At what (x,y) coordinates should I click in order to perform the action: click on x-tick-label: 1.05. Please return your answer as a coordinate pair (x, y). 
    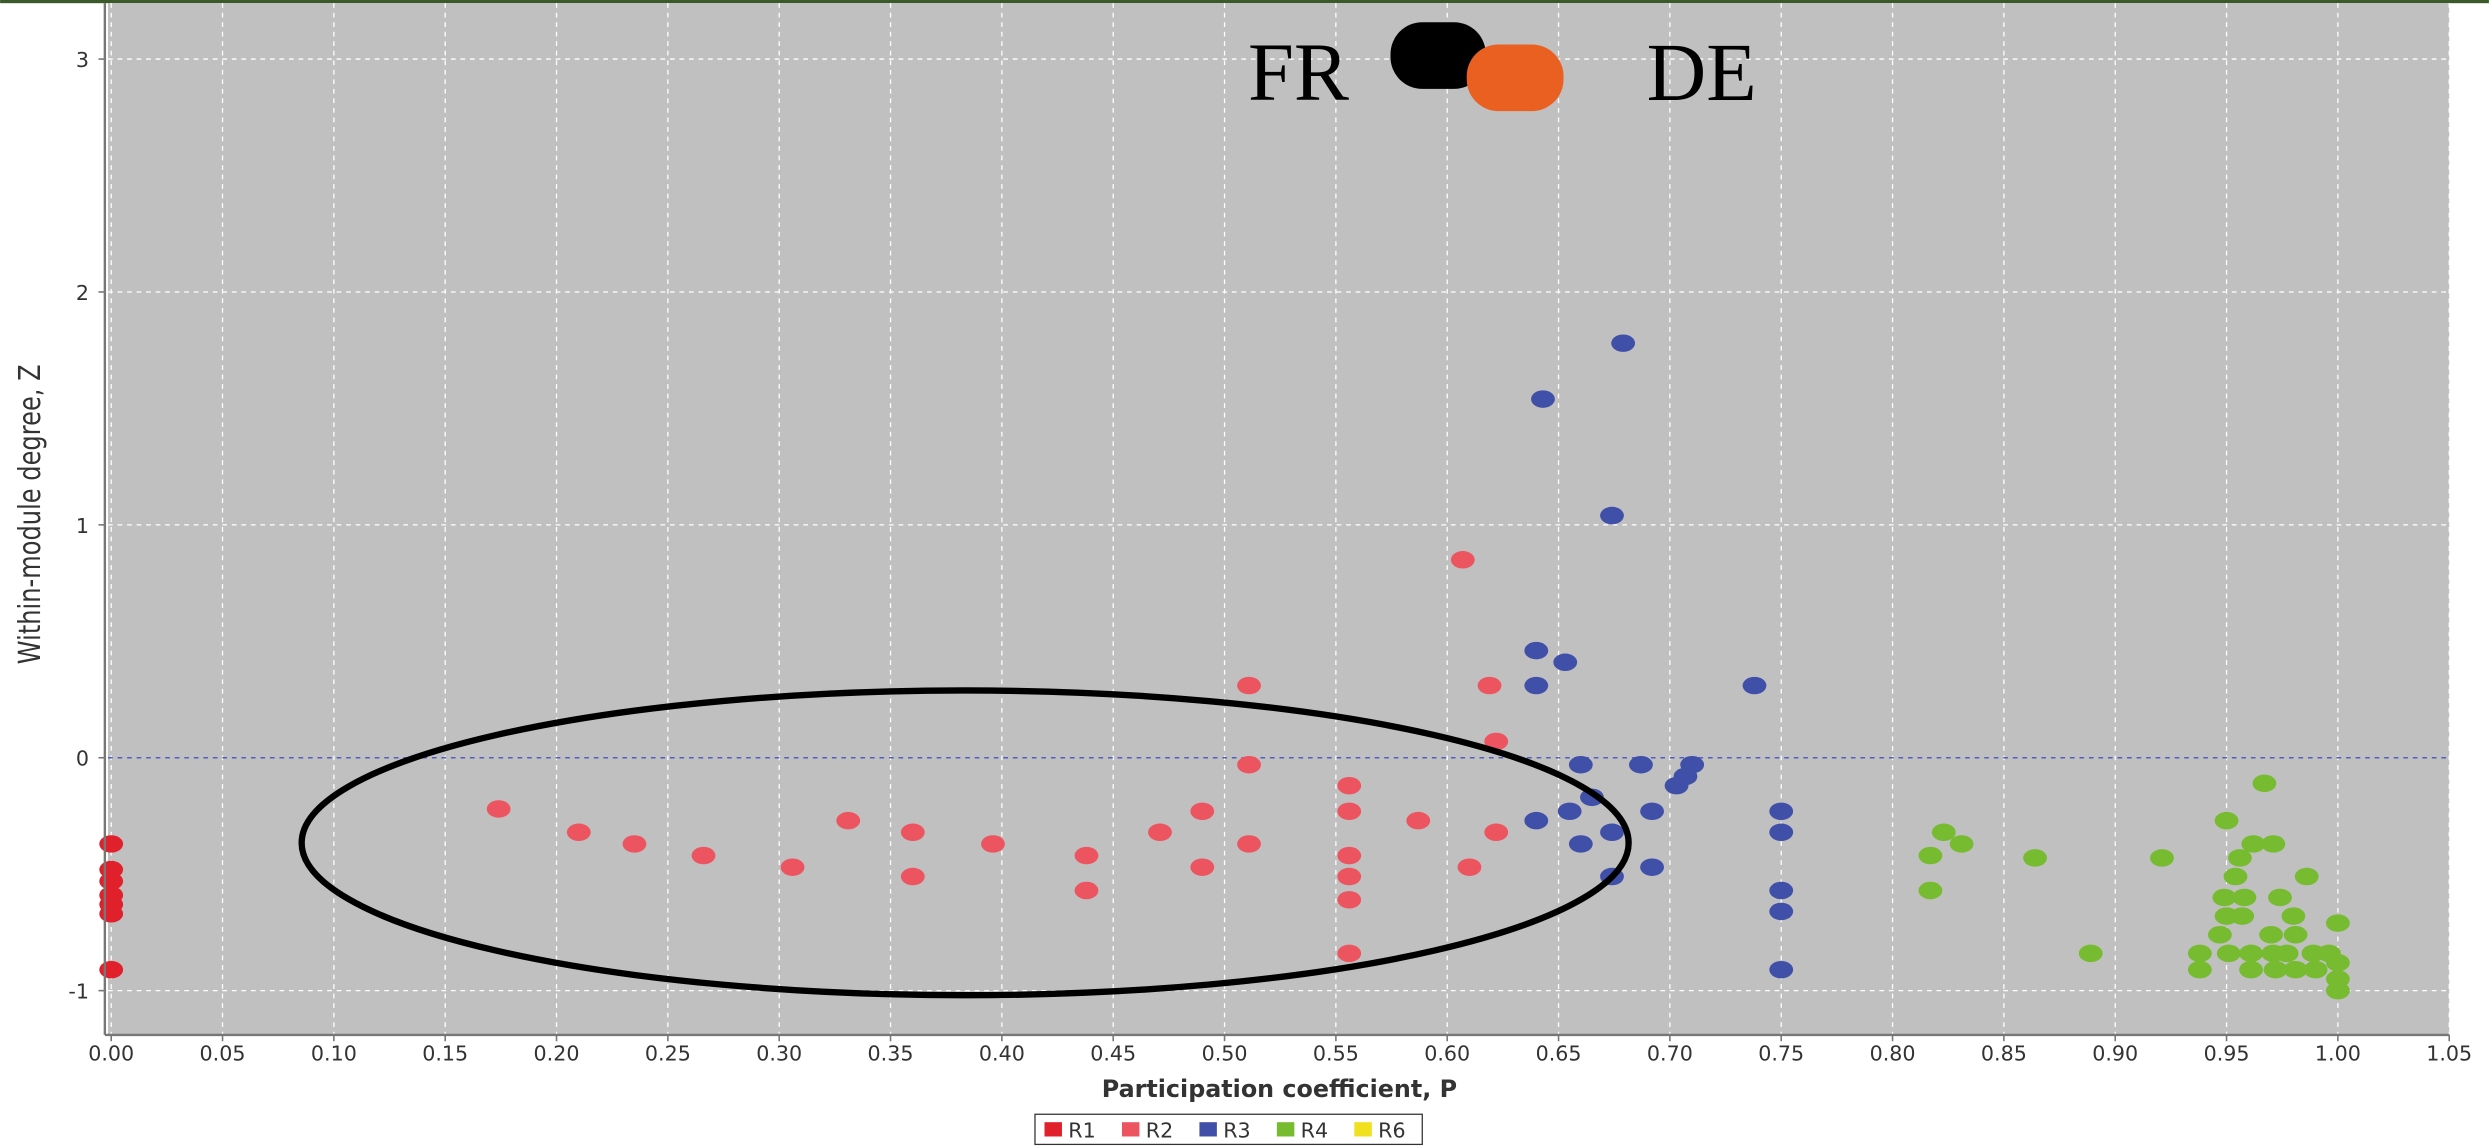
    Looking at the image, I should click on (2449, 1053).